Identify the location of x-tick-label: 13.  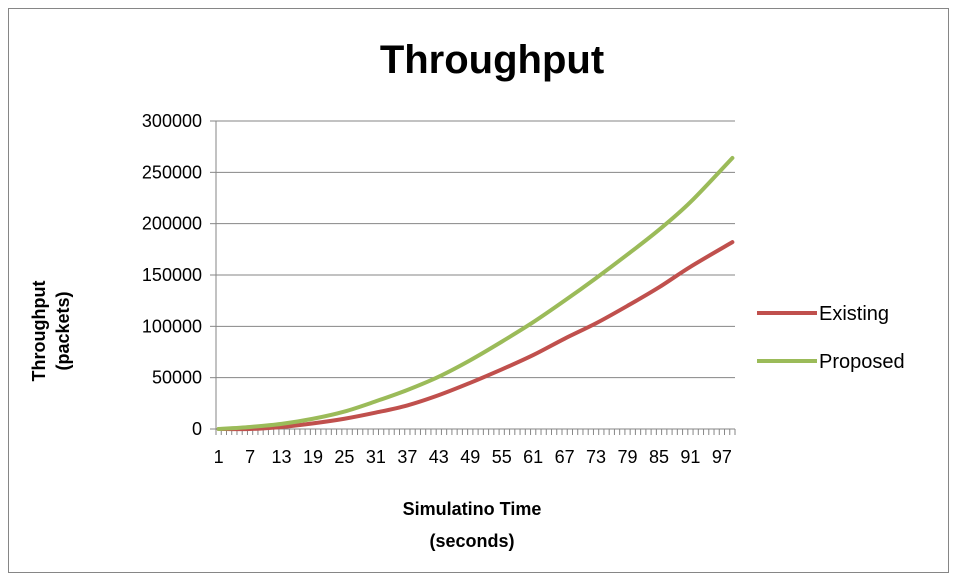
(282, 457).